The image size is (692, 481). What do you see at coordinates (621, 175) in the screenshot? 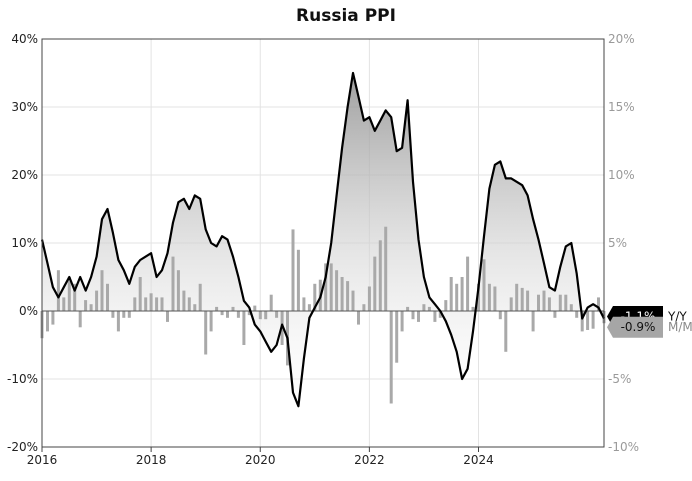
I see `right-tick-label: 10%` at bounding box center [621, 175].